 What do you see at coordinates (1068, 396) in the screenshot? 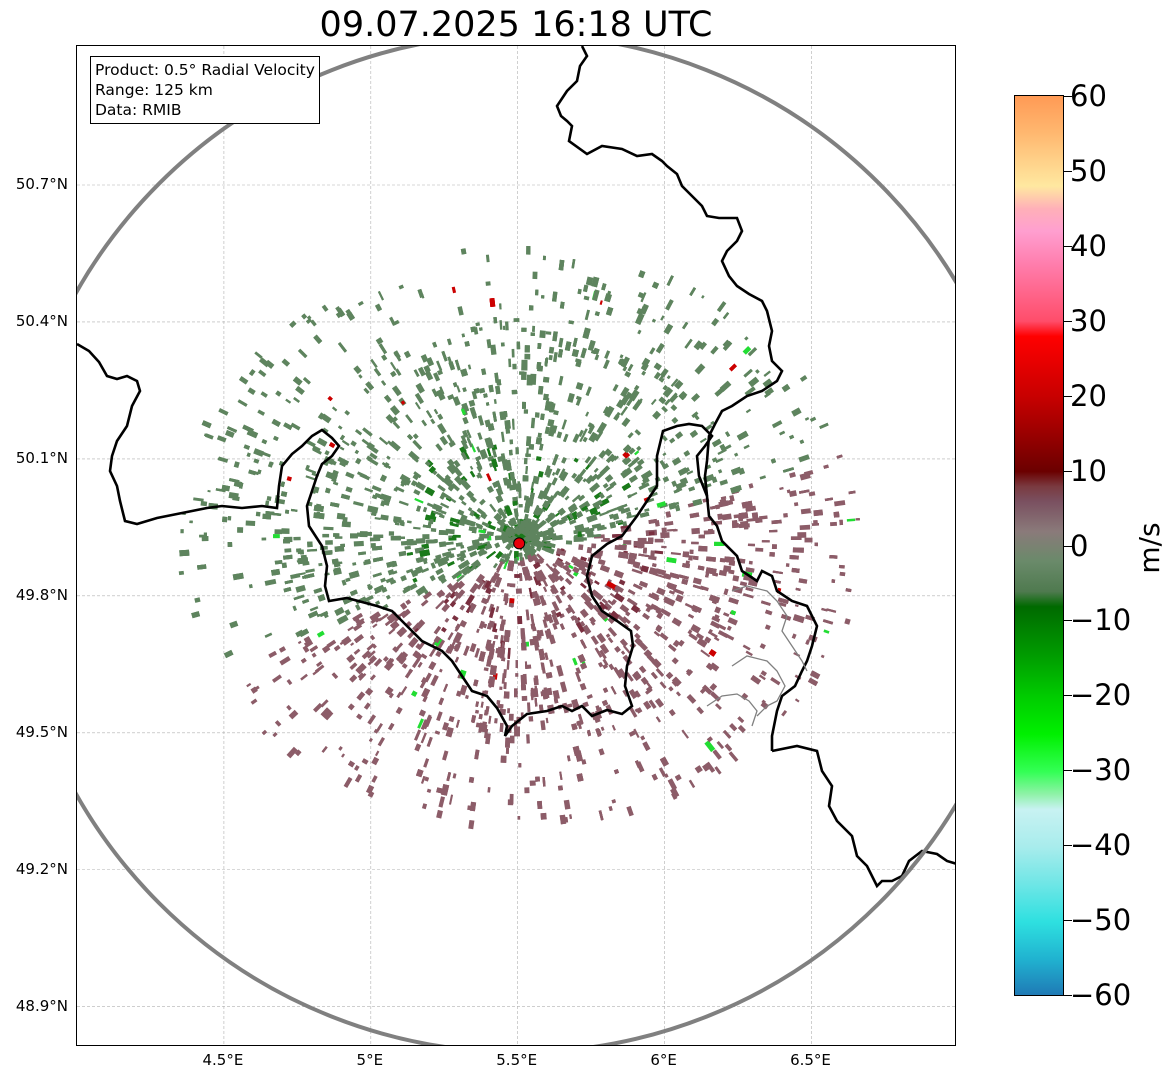
I see `colorbar-tick` at bounding box center [1068, 396].